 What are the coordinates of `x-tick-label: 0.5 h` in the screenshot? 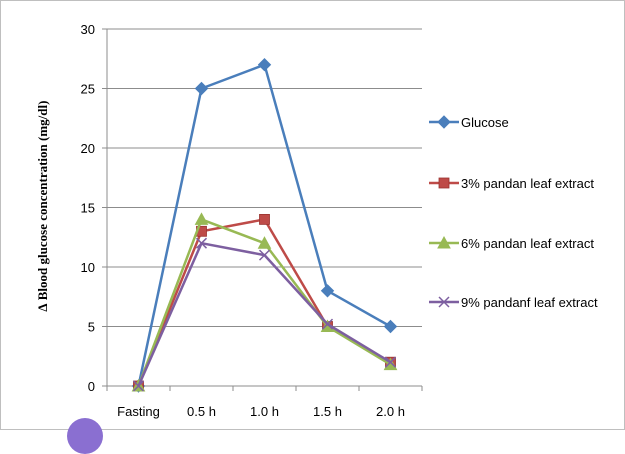 It's located at (201, 411).